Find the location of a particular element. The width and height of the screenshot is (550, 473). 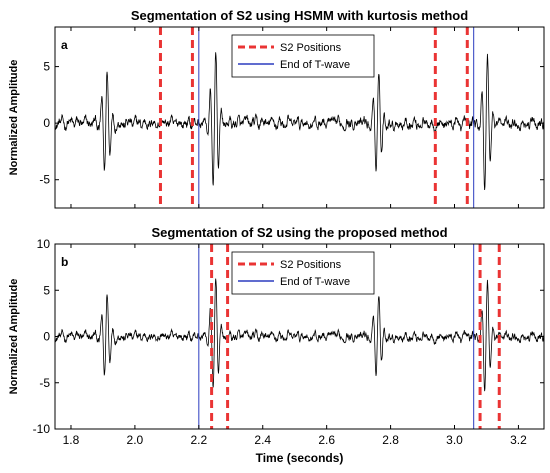

x-axis-label: Time (seconds) is located at coordinates (300, 458).